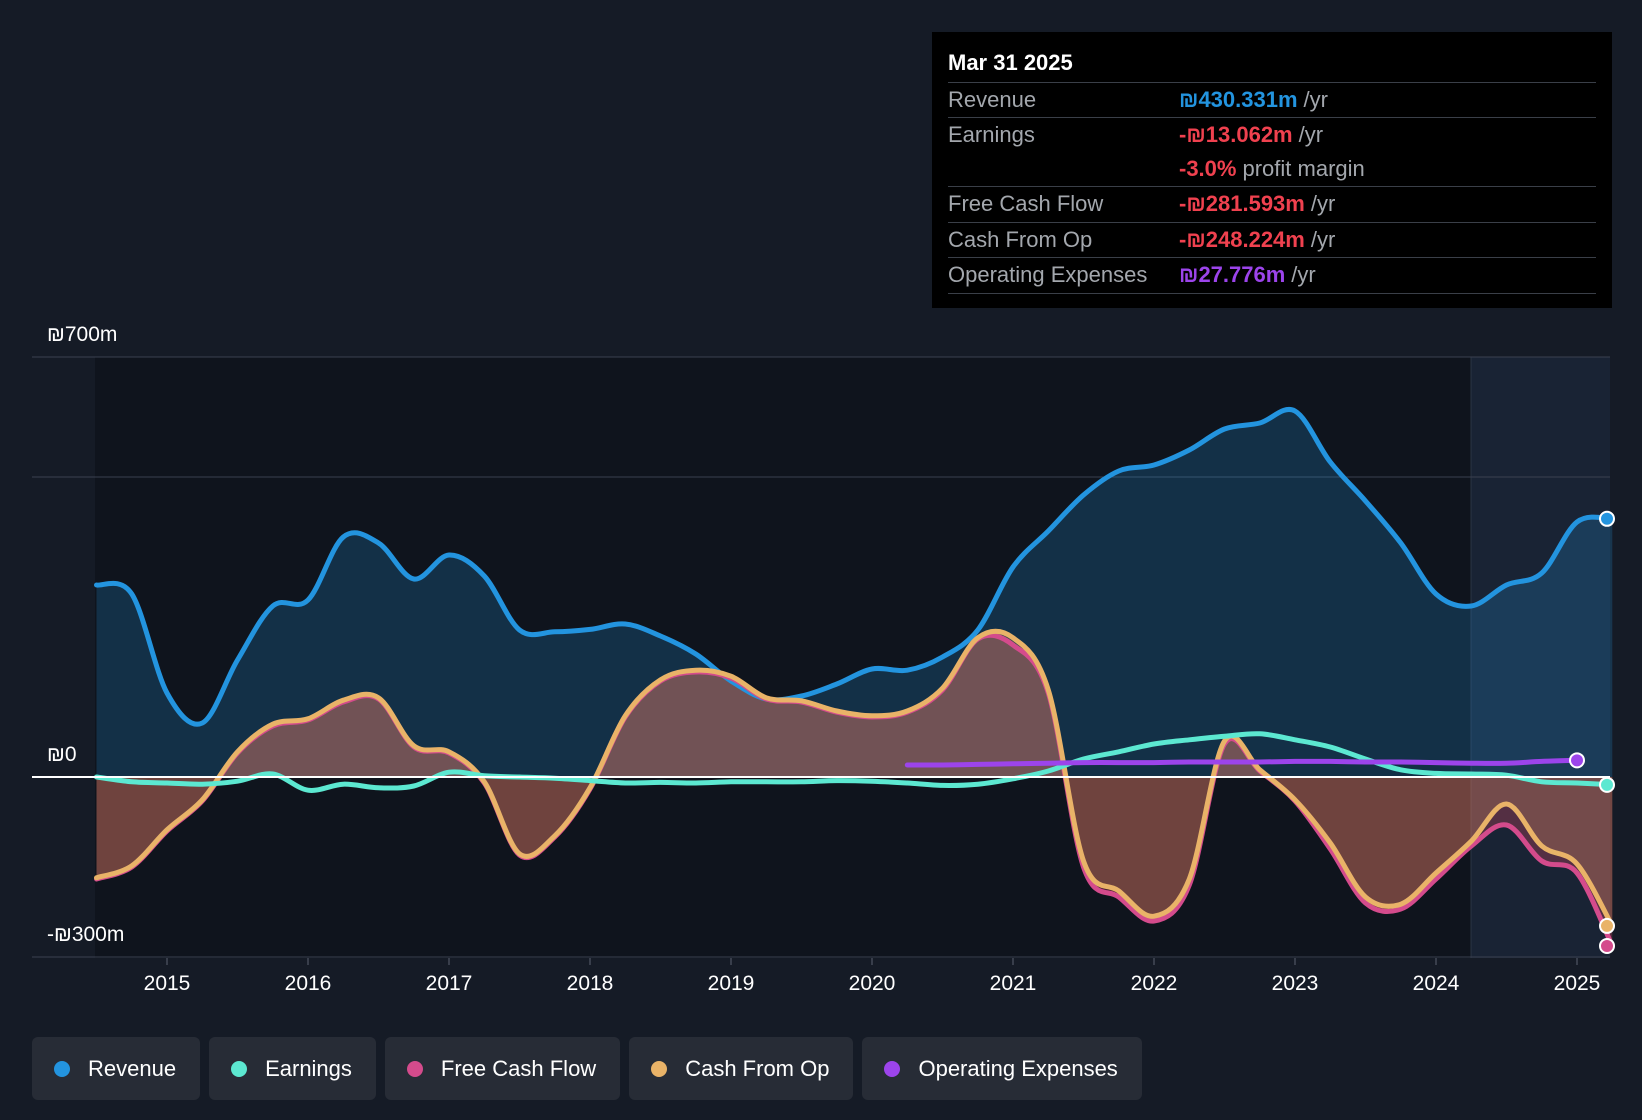 This screenshot has width=1642, height=1120. Describe the element at coordinates (854, 762) in the screenshot. I see `earnings-line` at that location.